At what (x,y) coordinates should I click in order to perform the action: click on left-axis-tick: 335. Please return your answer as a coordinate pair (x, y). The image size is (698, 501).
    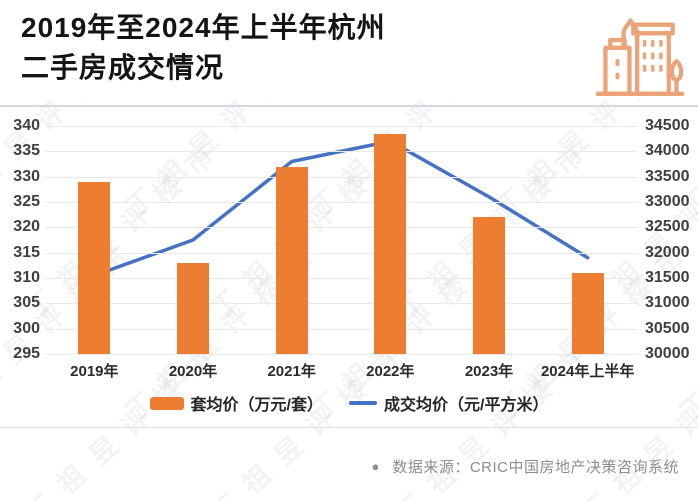
    Looking at the image, I should click on (26, 151).